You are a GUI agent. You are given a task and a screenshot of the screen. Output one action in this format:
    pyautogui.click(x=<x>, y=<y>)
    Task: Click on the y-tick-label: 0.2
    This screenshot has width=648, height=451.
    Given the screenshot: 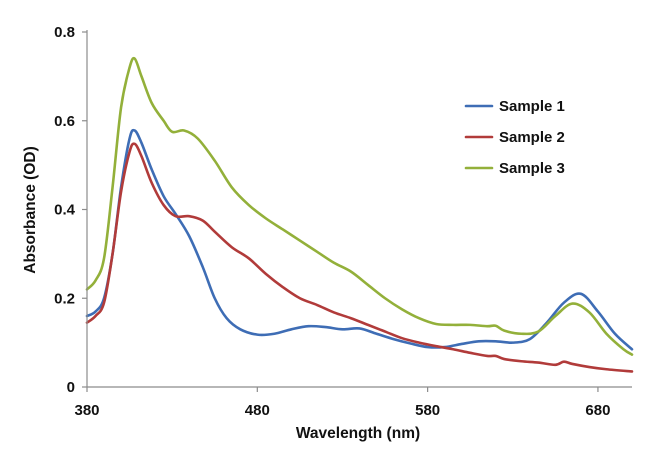 What is the action you would take?
    pyautogui.click(x=64, y=298)
    